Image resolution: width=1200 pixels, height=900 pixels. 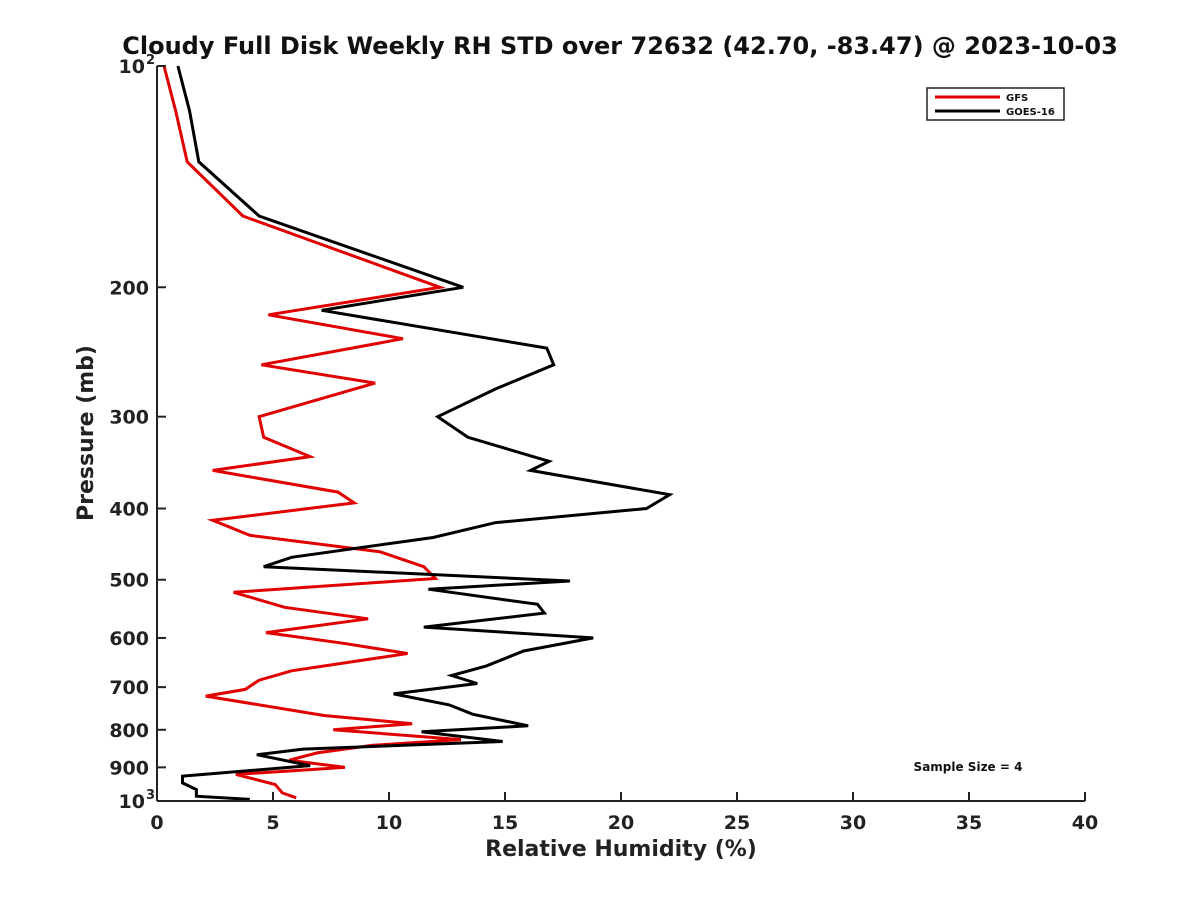 I want to click on legend: GFS GOES-16, so click(x=995, y=104).